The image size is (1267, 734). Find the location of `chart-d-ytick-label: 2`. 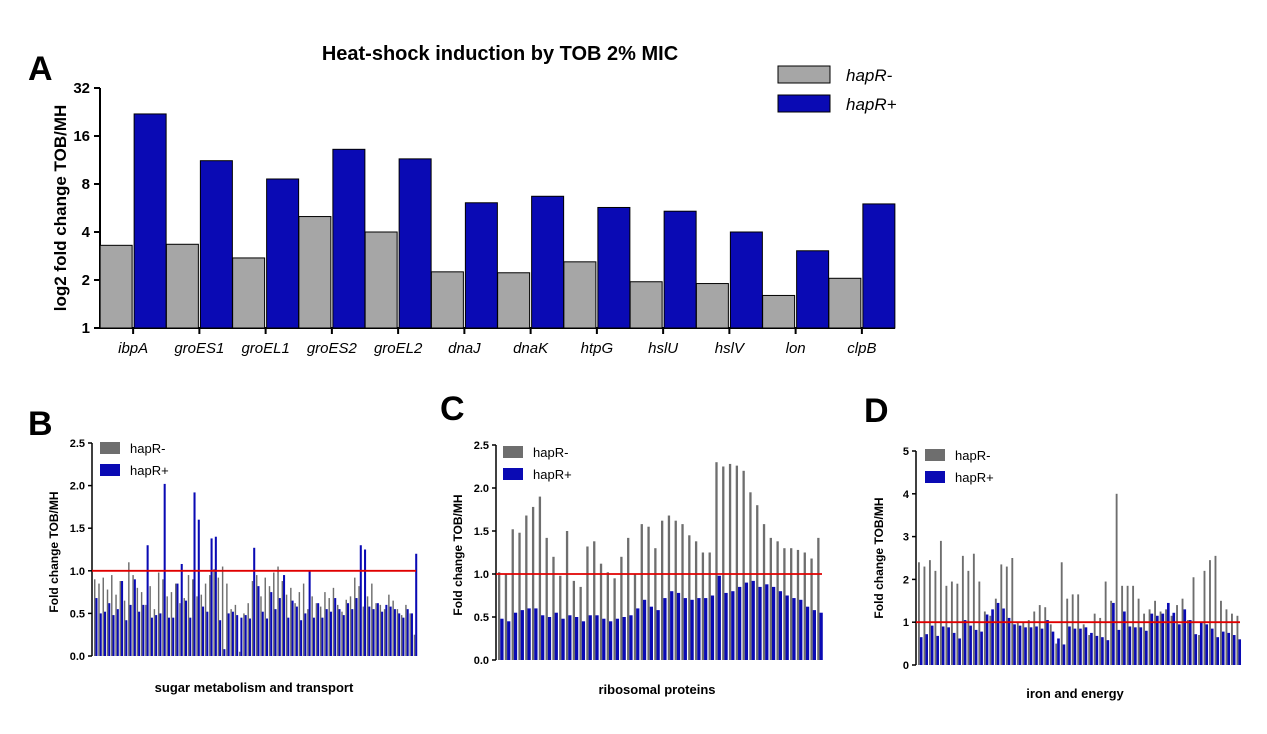

chart-d-ytick-label: 2 is located at coordinates (906, 580).